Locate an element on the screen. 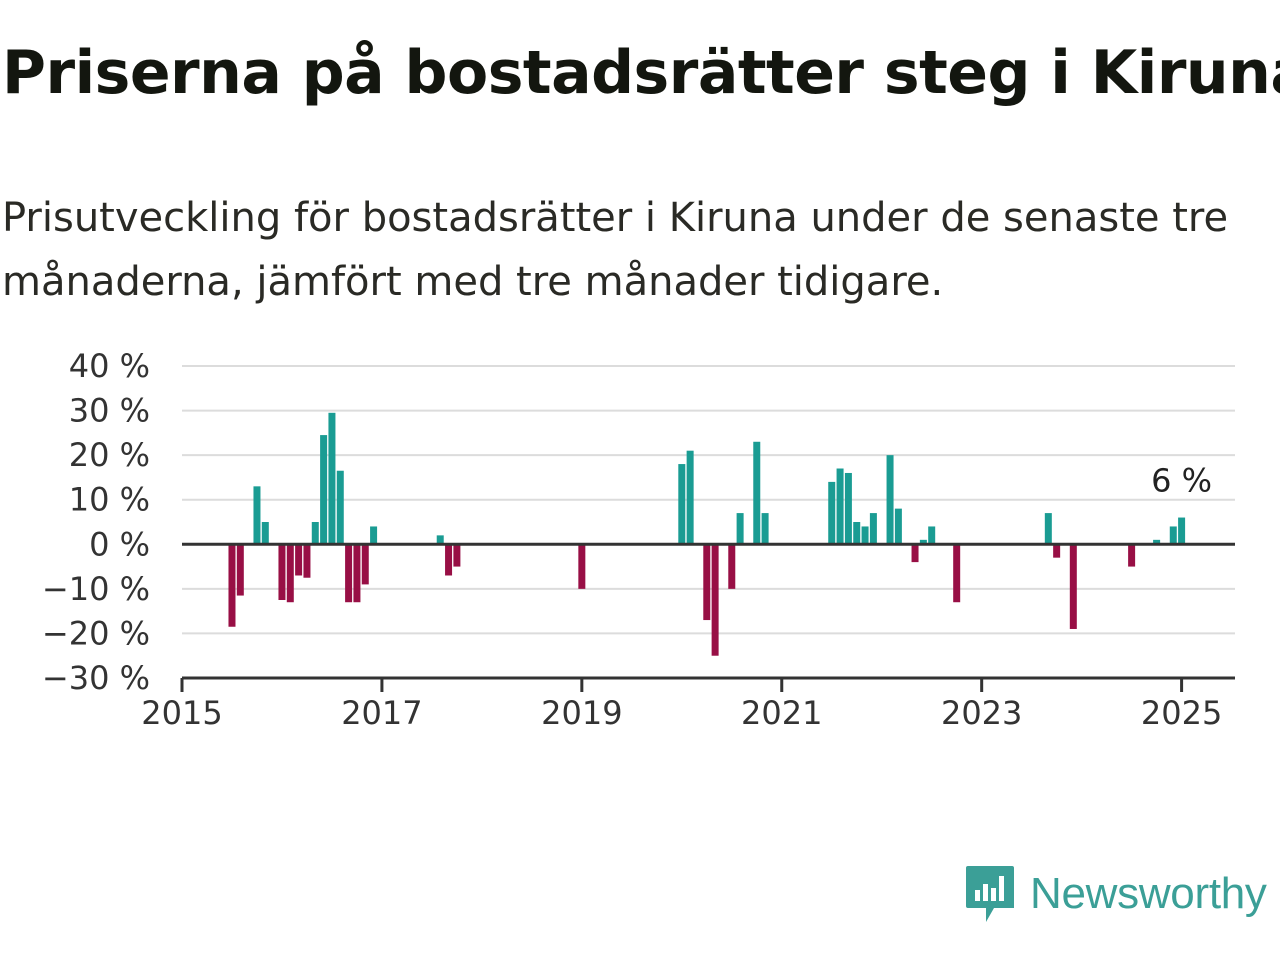 The height and width of the screenshot is (960, 1280). x-tick-label: 2015 is located at coordinates (181, 713).